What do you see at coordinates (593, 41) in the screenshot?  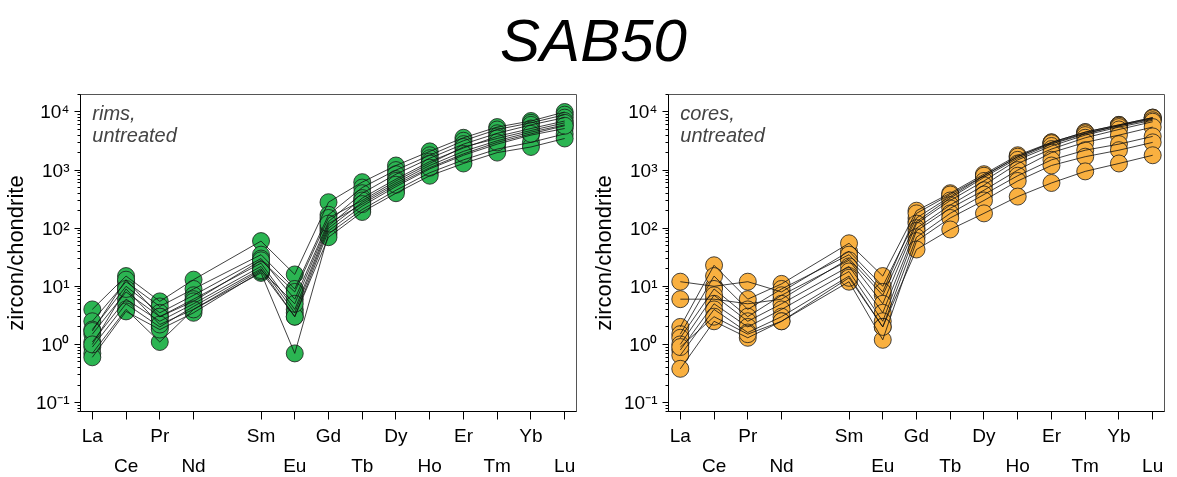 I see `chart-title: SAB50` at bounding box center [593, 41].